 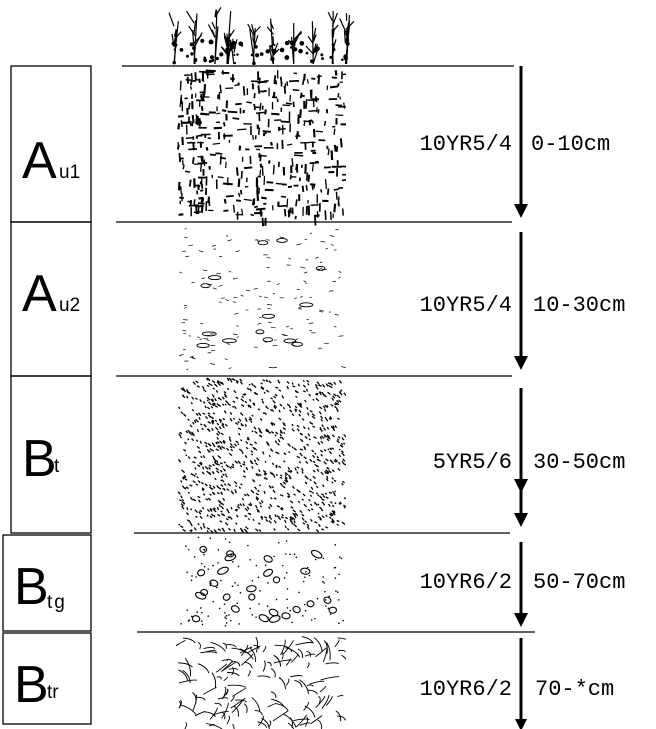 What do you see at coordinates (466, 417) in the screenshot?
I see `munsell-colors: 10YR5/4 10YR5/4 5YR5/6 10YR6/2 10YR6/2` at bounding box center [466, 417].